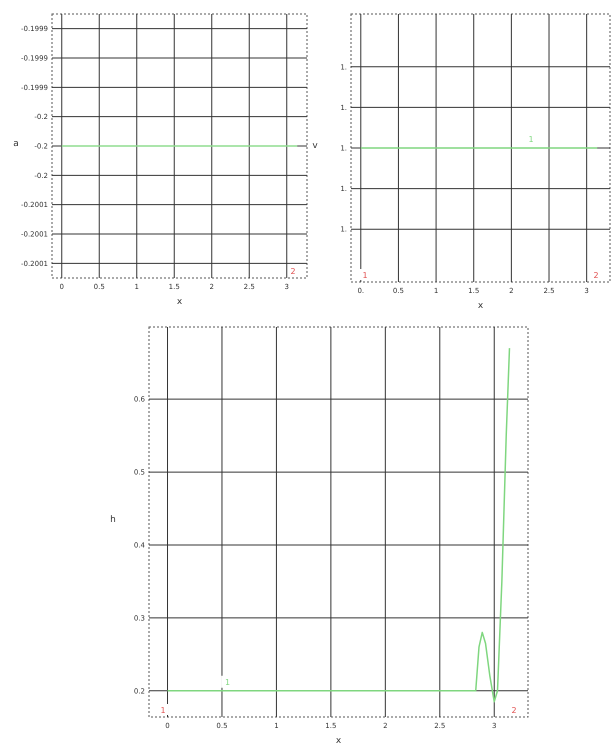 This screenshot has height=753, width=613. Describe the element at coordinates (16, 144) in the screenshot. I see `y-axis-title: a` at that location.